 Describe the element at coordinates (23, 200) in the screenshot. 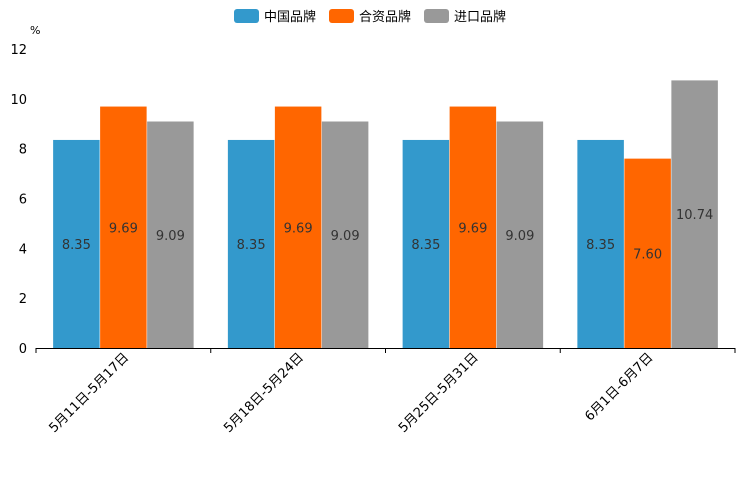

I see `y-tick-label: 6` at that location.